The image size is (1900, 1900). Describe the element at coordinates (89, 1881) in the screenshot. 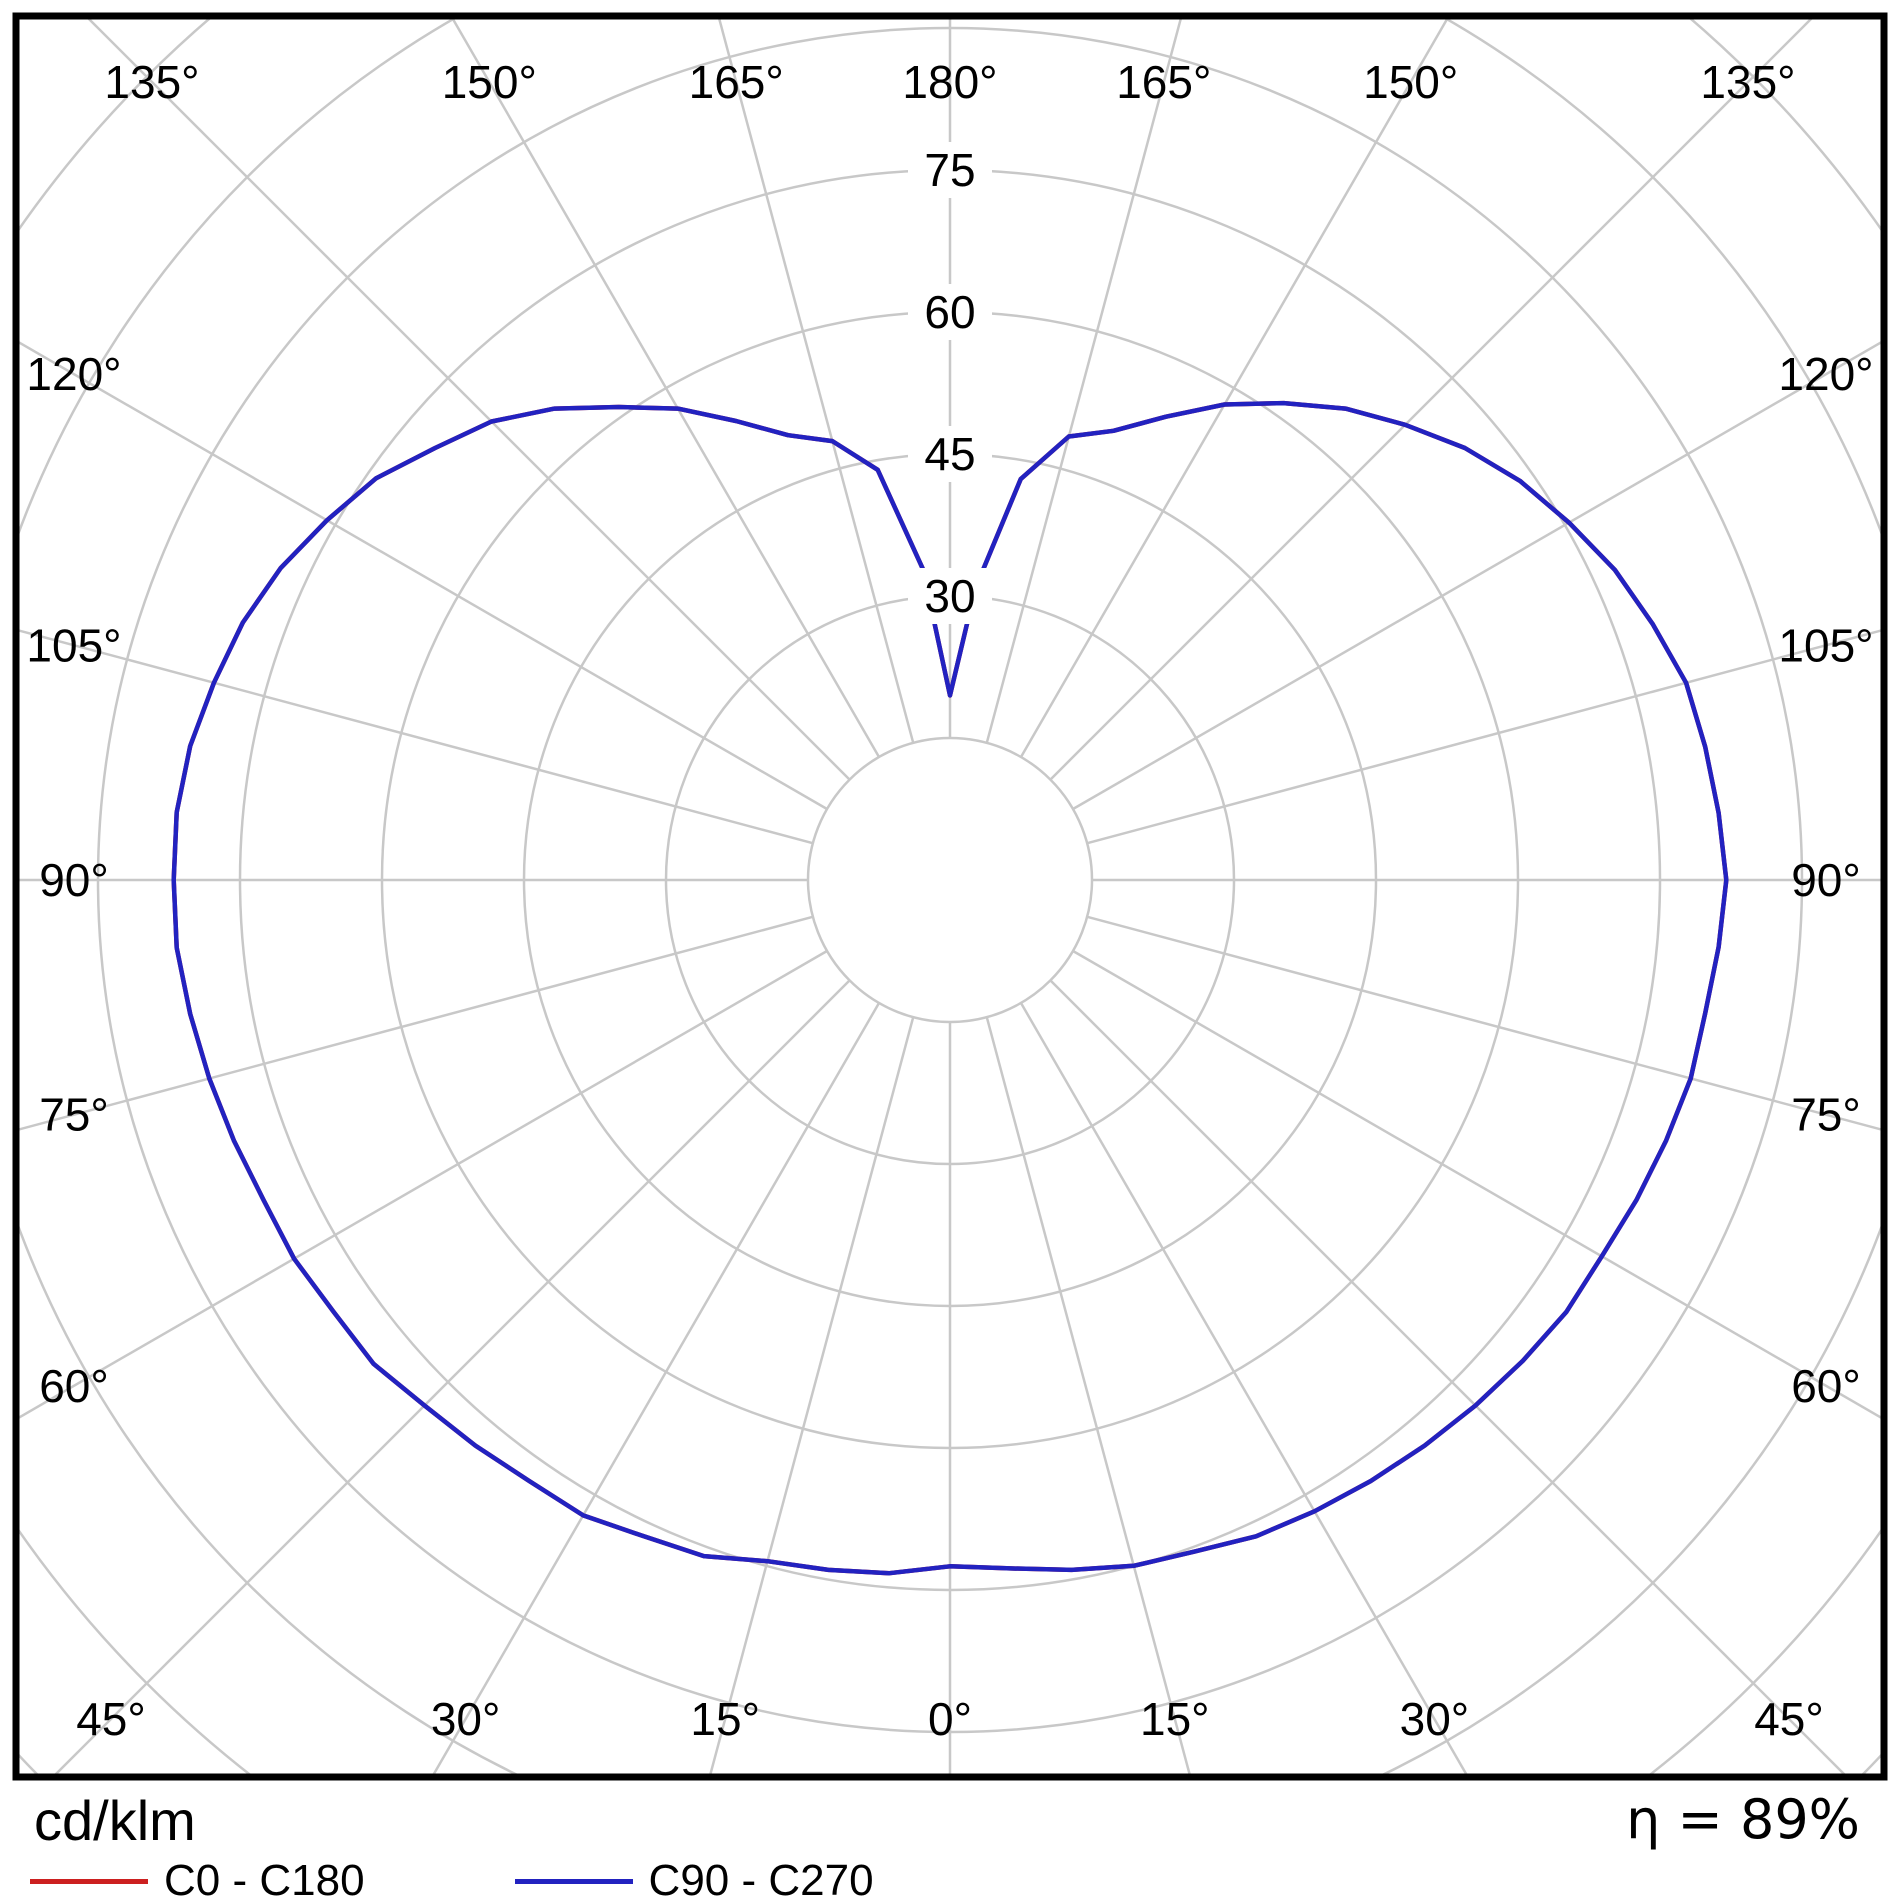

I see `legend-swatch-c0-c180` at that location.